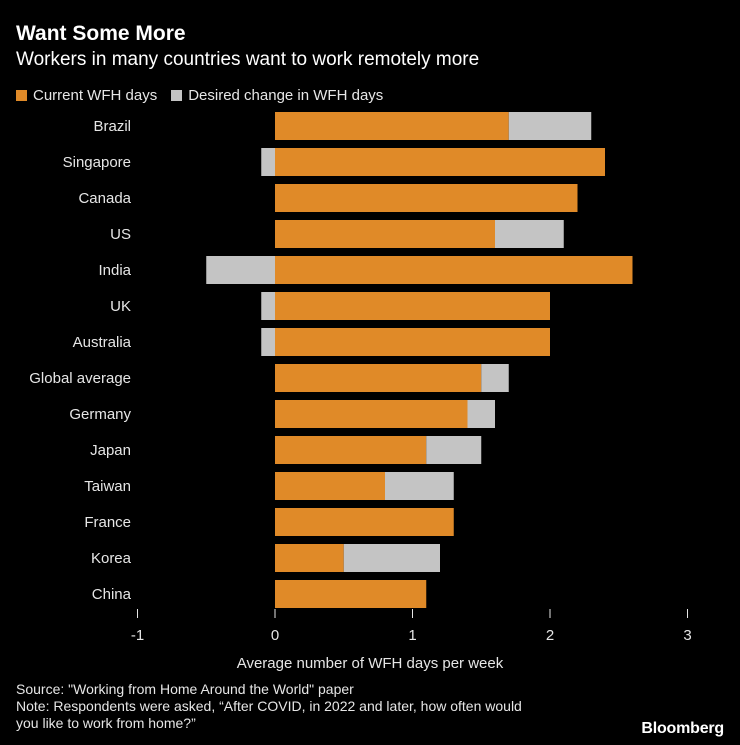 The width and height of the screenshot is (740, 745). I want to click on legend-item-desired: Desired change in WFH days, so click(277, 95).